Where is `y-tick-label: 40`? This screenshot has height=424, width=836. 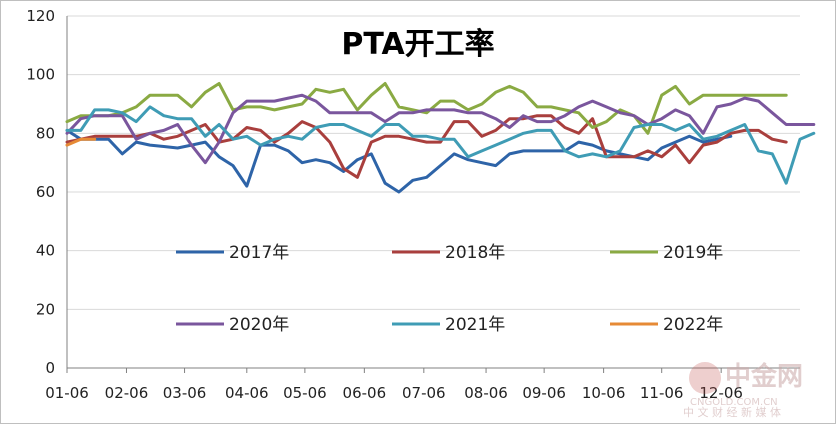
y-tick-label: 40 is located at coordinates (45, 251).